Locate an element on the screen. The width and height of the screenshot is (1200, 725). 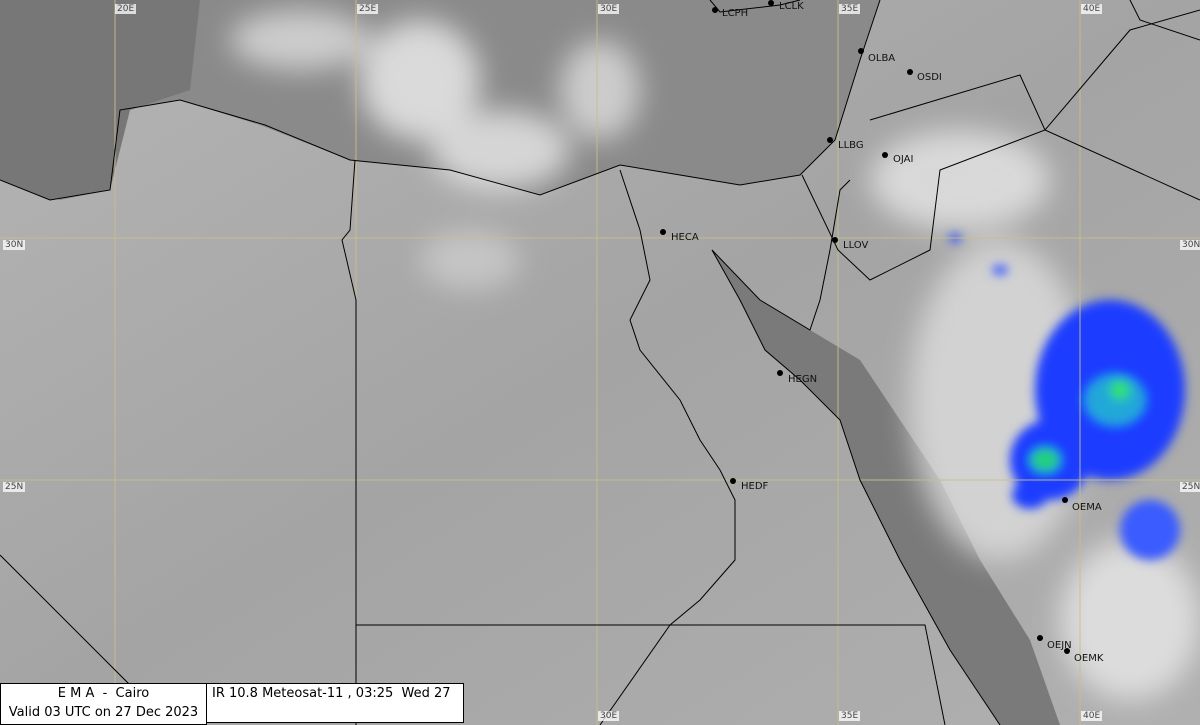
station-label: LCLK is located at coordinates (791, 6).